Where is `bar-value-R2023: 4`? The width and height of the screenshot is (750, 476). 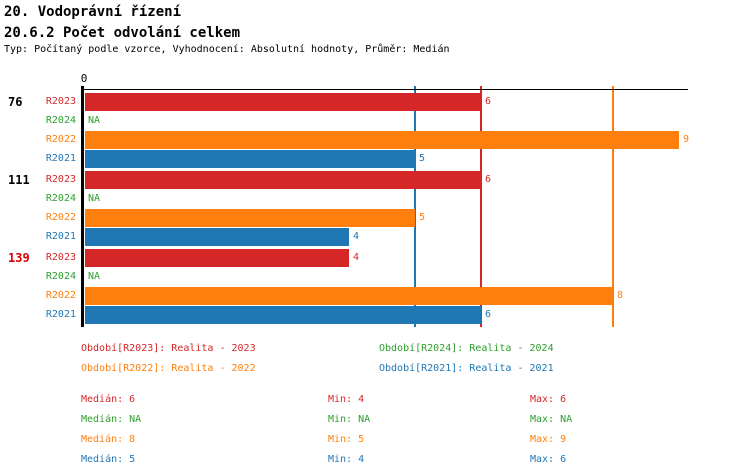 bar-value-R2023: 4 is located at coordinates (356, 257).